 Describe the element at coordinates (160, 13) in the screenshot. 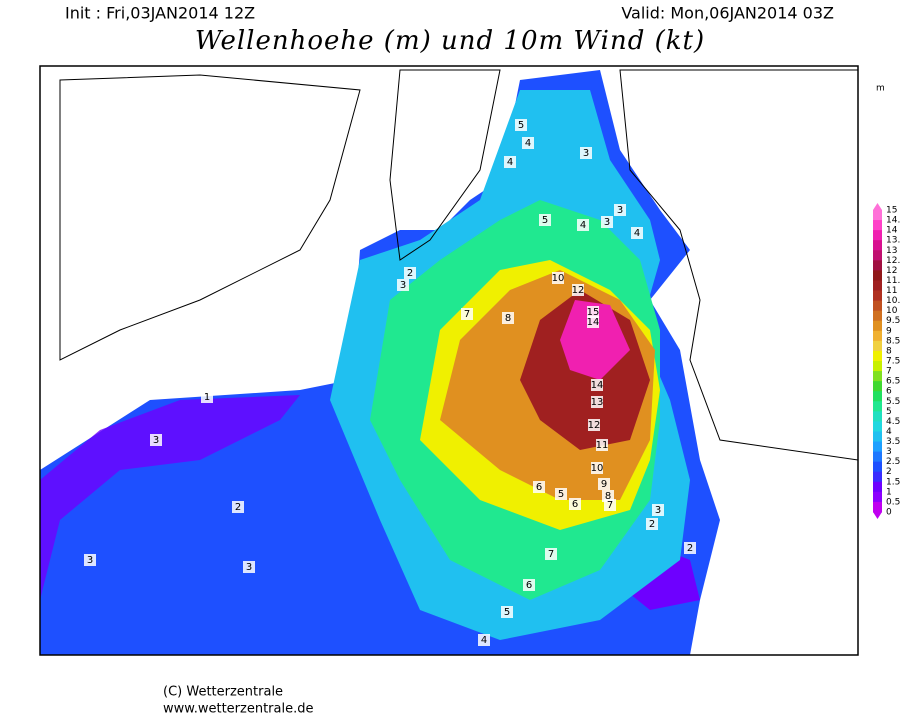

I see `init-time: Init : Fri,03JAN2014 12Z` at that location.